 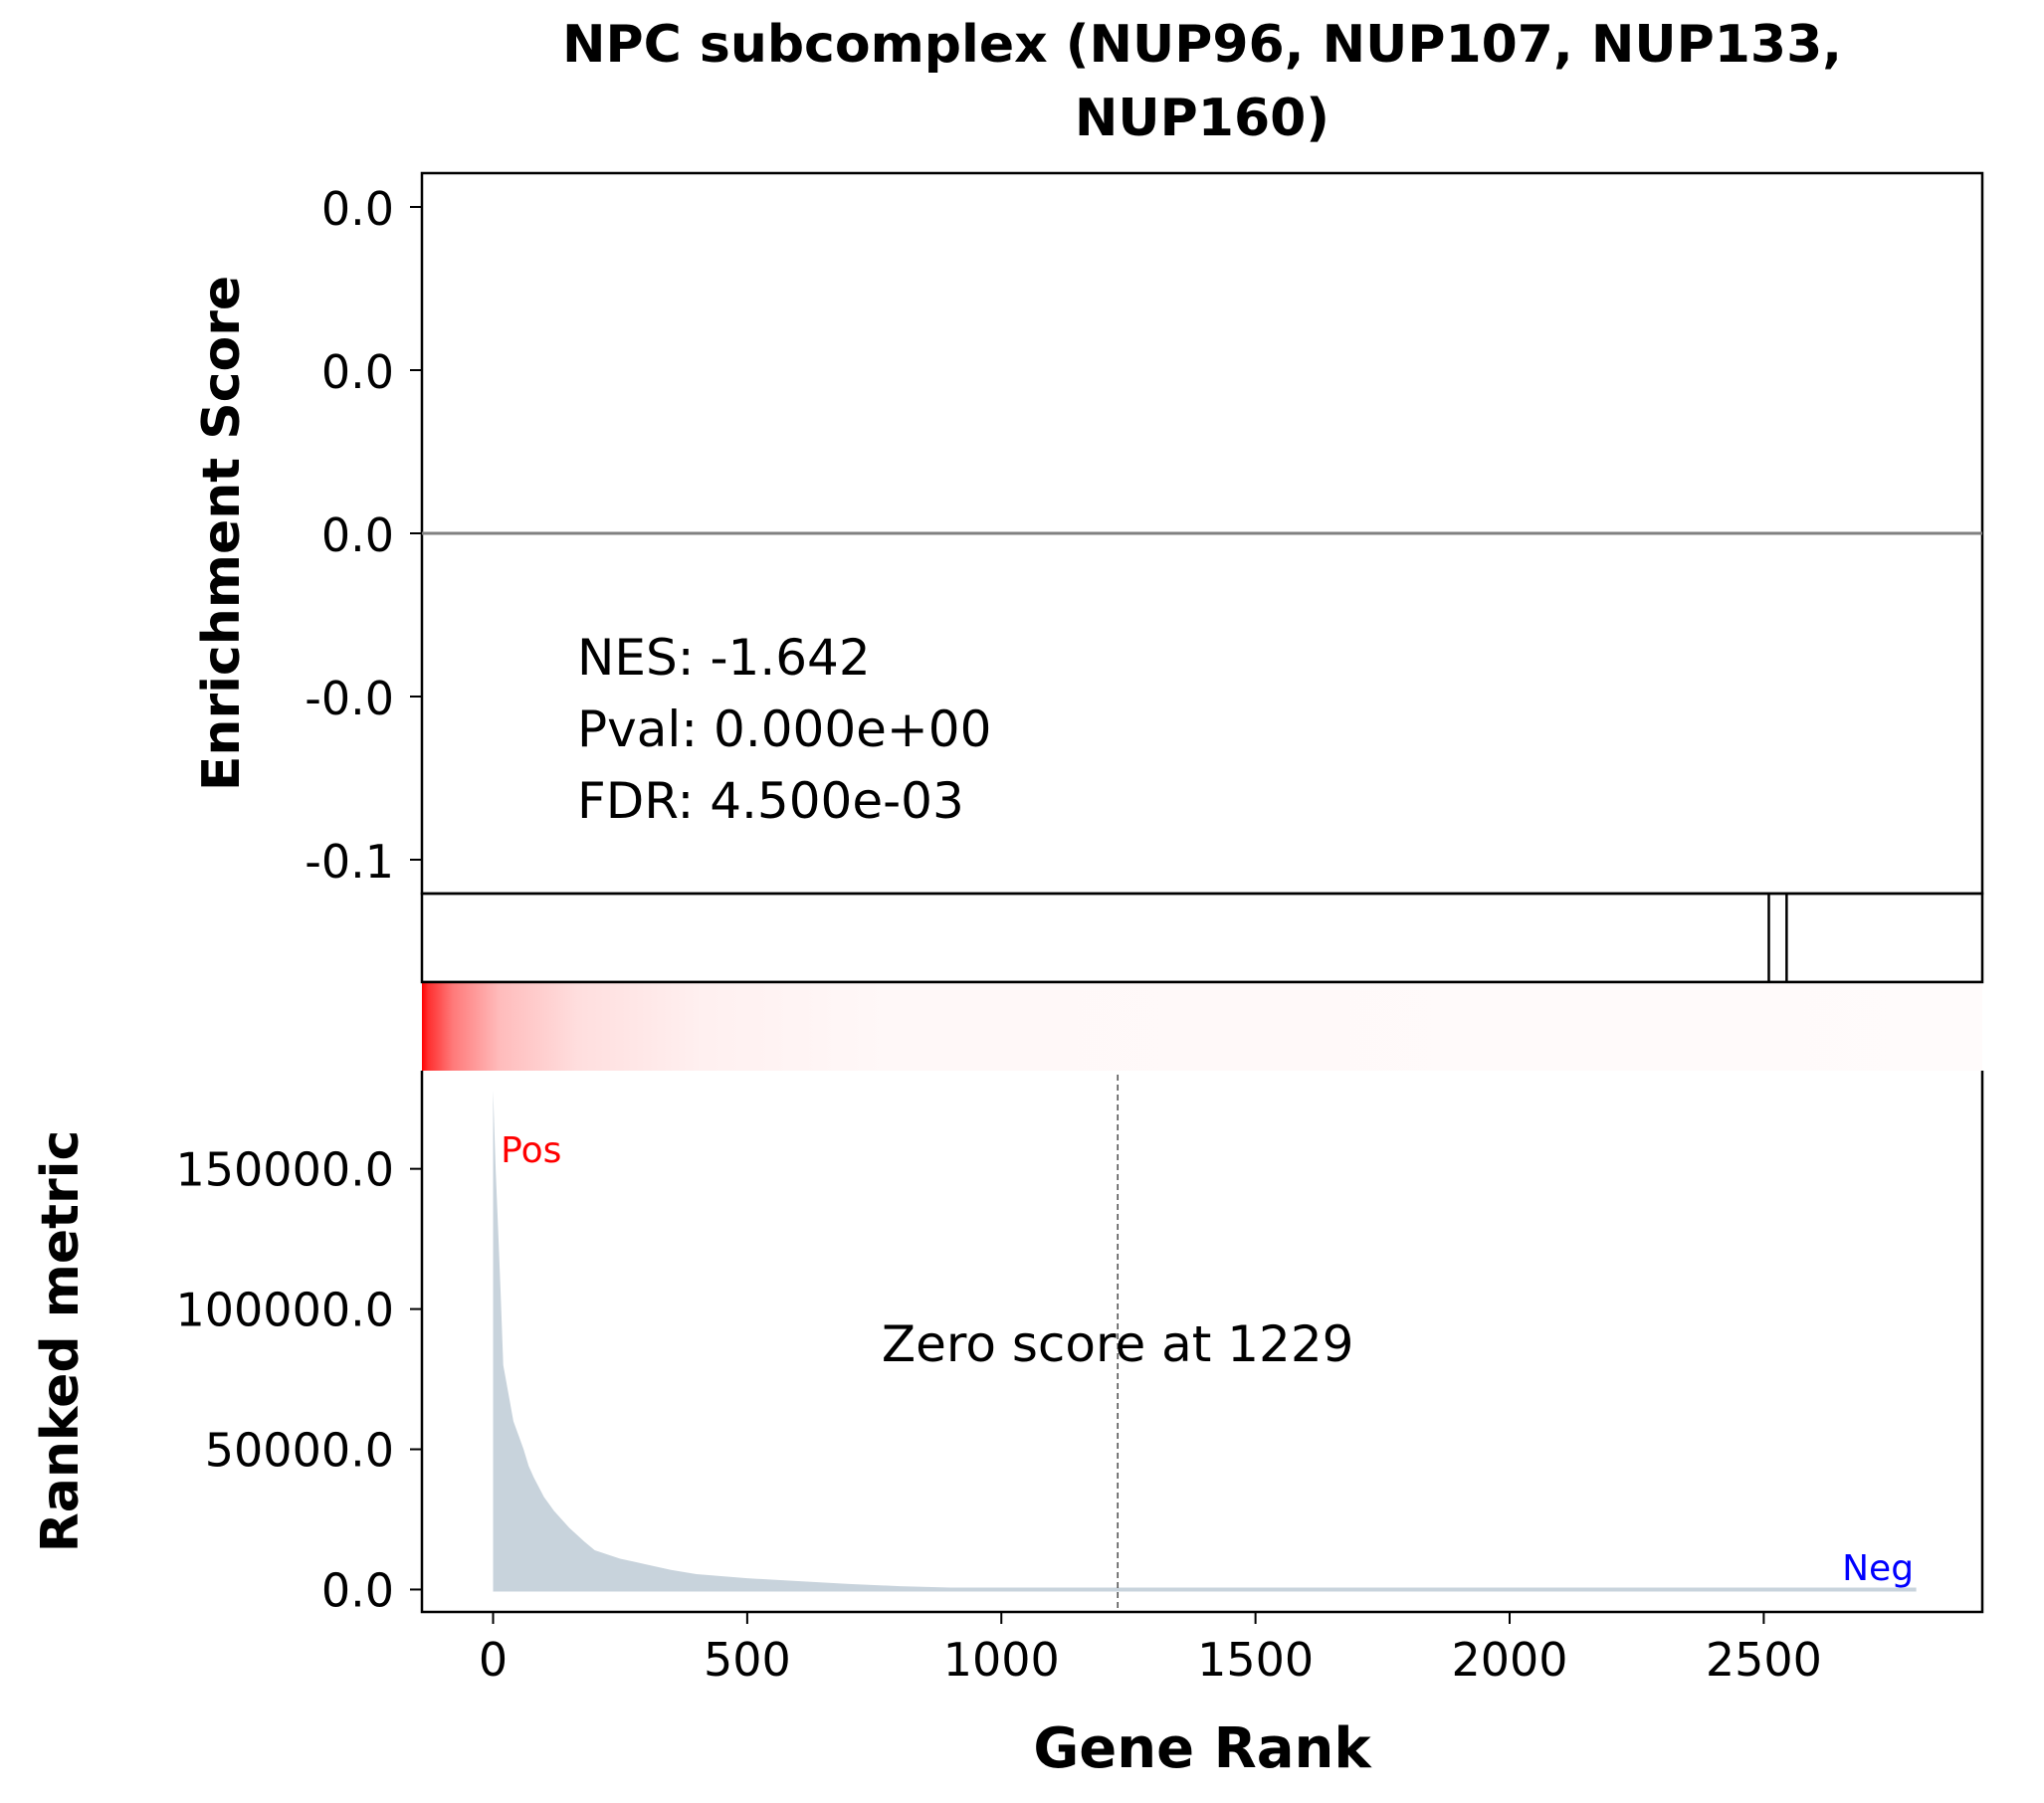 I want to click on ranking-heatmap-panel, so click(x=1202, y=1025).